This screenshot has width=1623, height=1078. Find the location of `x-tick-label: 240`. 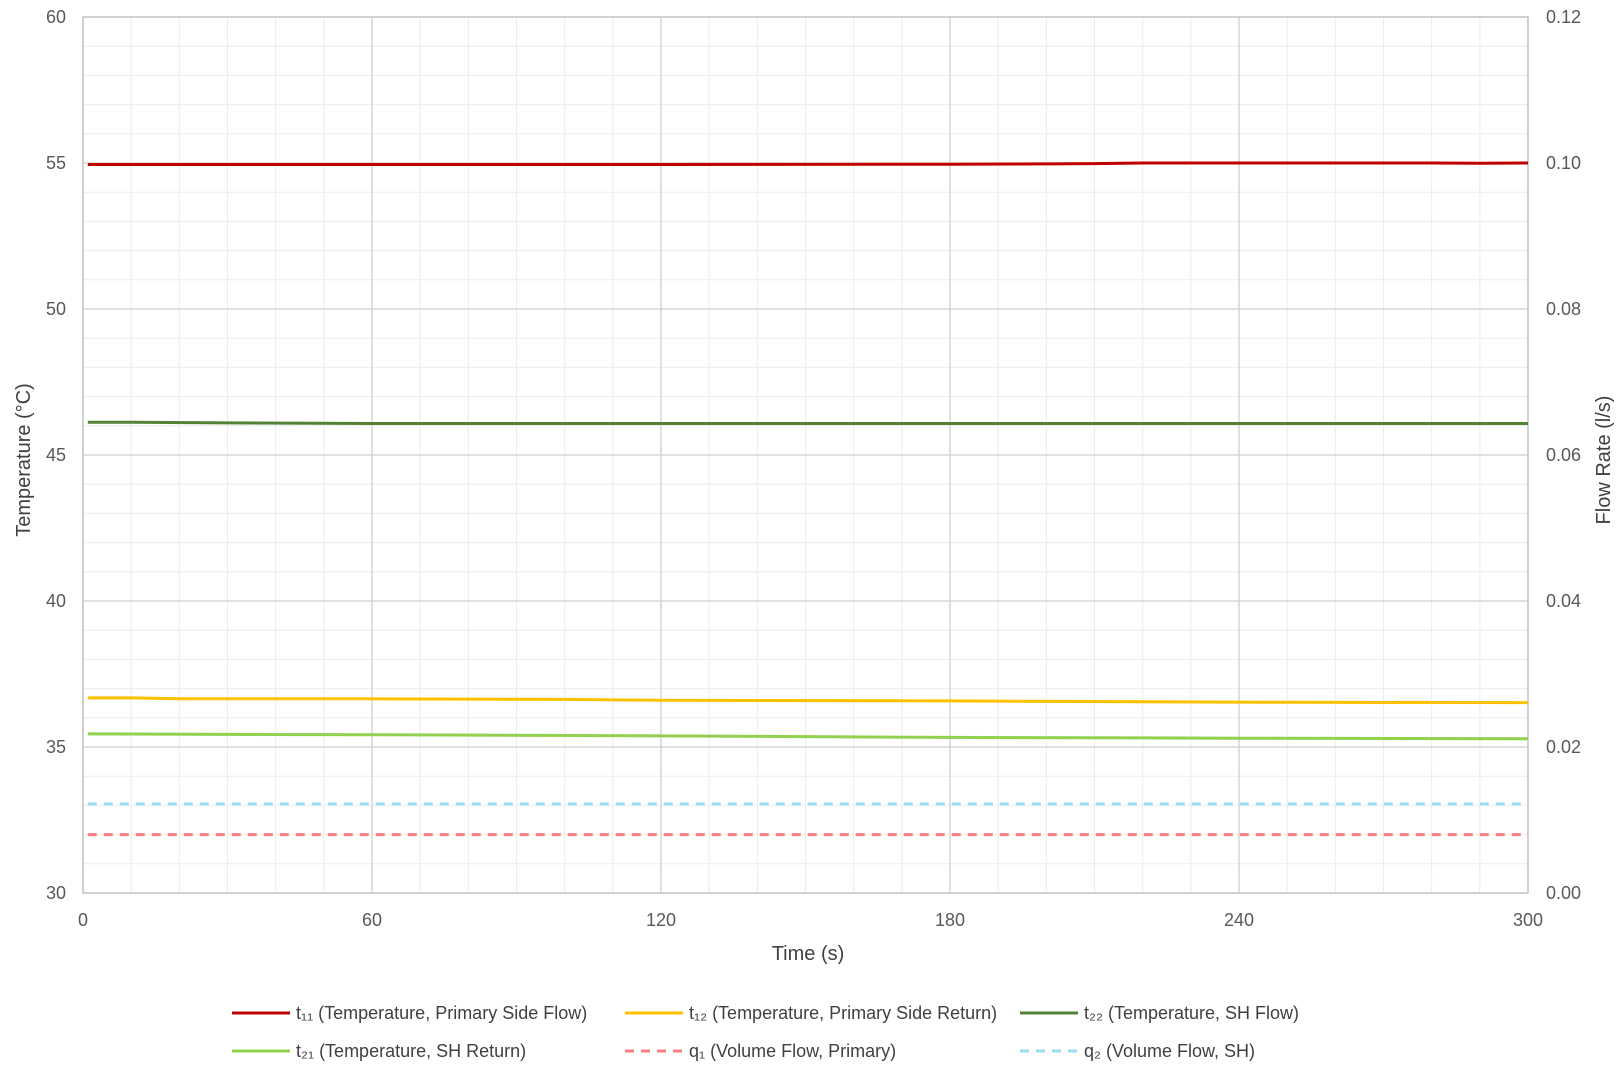

x-tick-label: 240 is located at coordinates (1239, 920).